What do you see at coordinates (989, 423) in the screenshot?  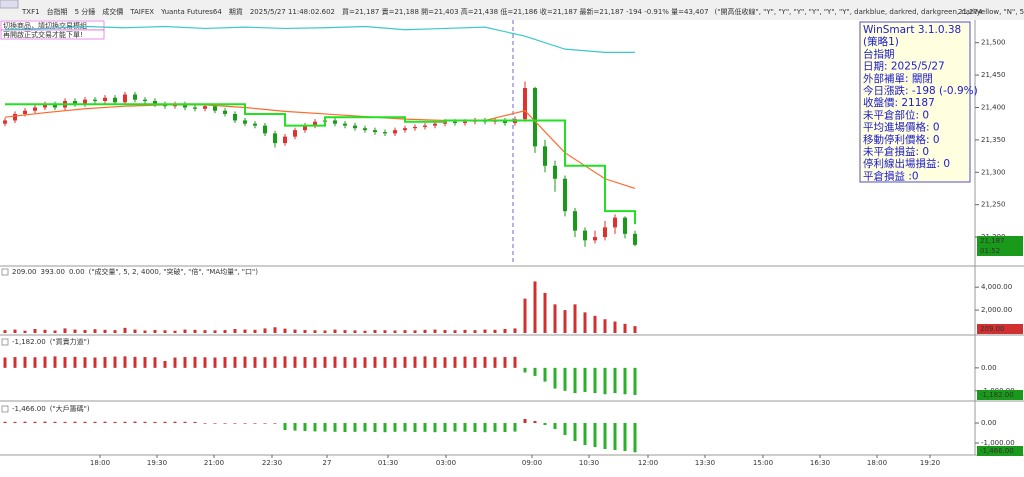 I see `y-tick-label: 0.00` at bounding box center [989, 423].